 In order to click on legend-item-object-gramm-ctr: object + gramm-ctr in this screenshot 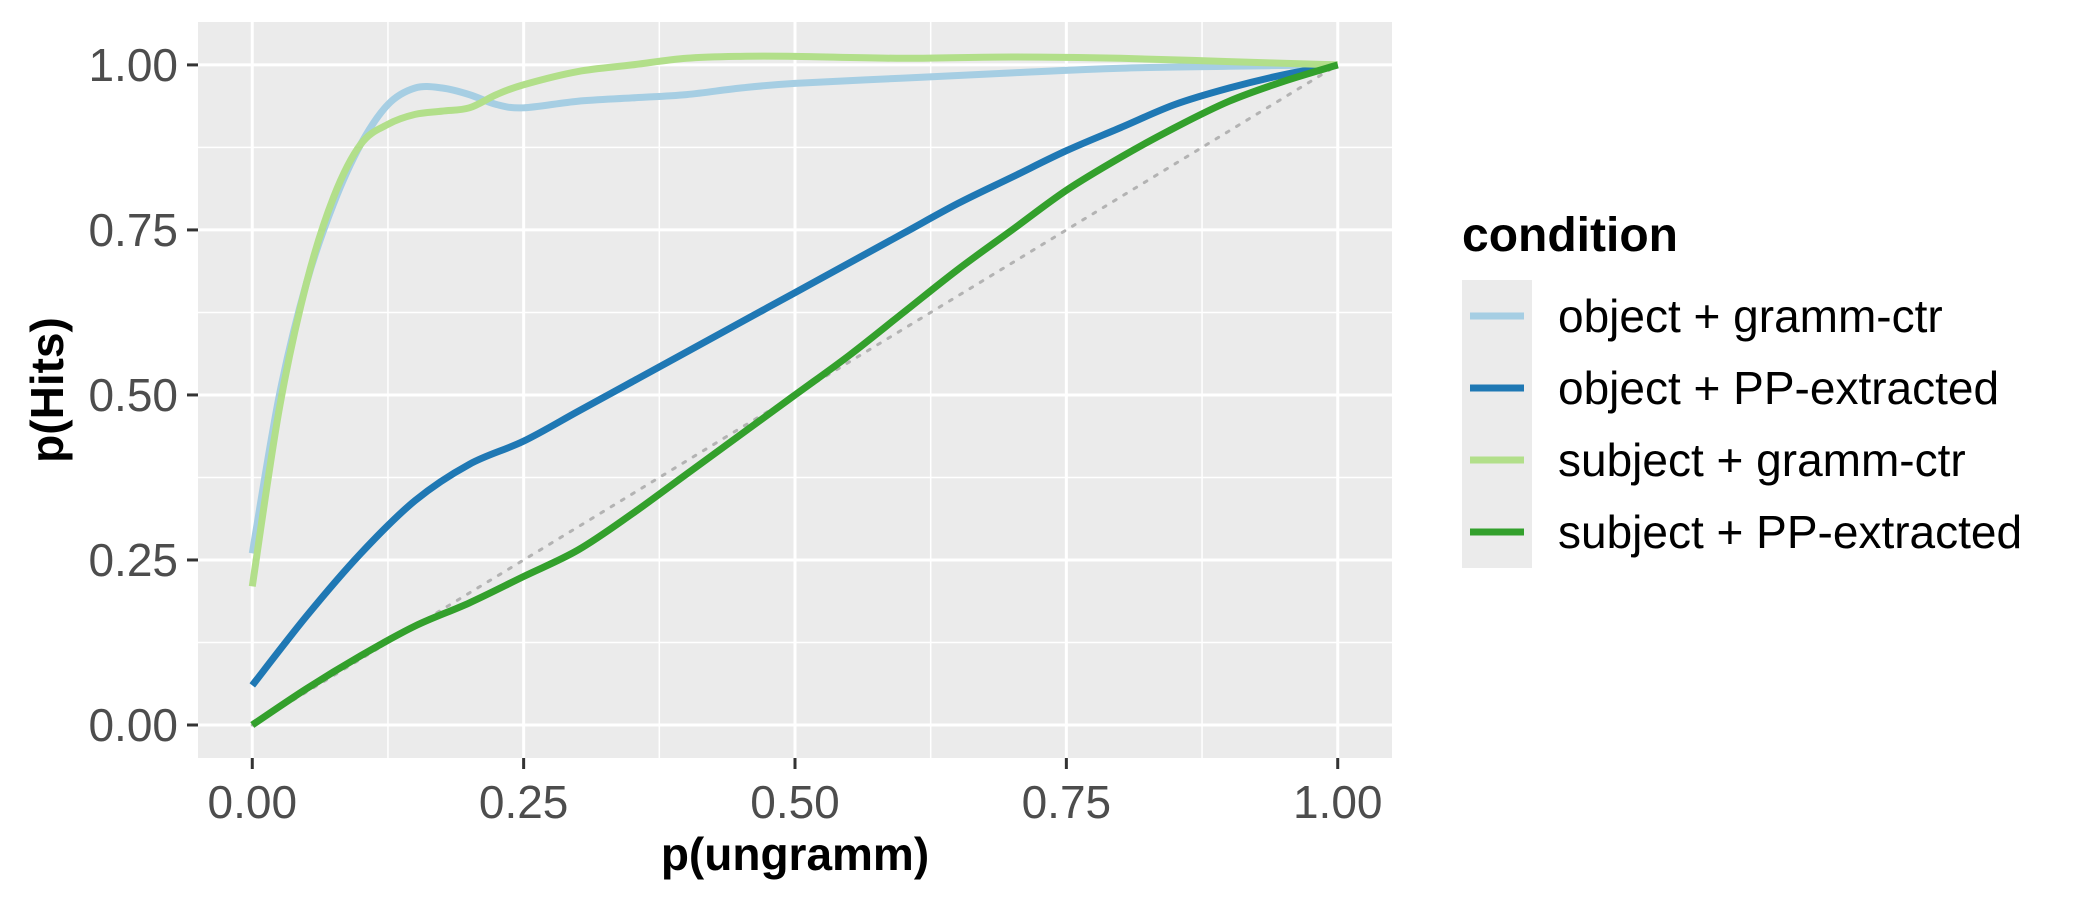, I will do `click(1706, 316)`.